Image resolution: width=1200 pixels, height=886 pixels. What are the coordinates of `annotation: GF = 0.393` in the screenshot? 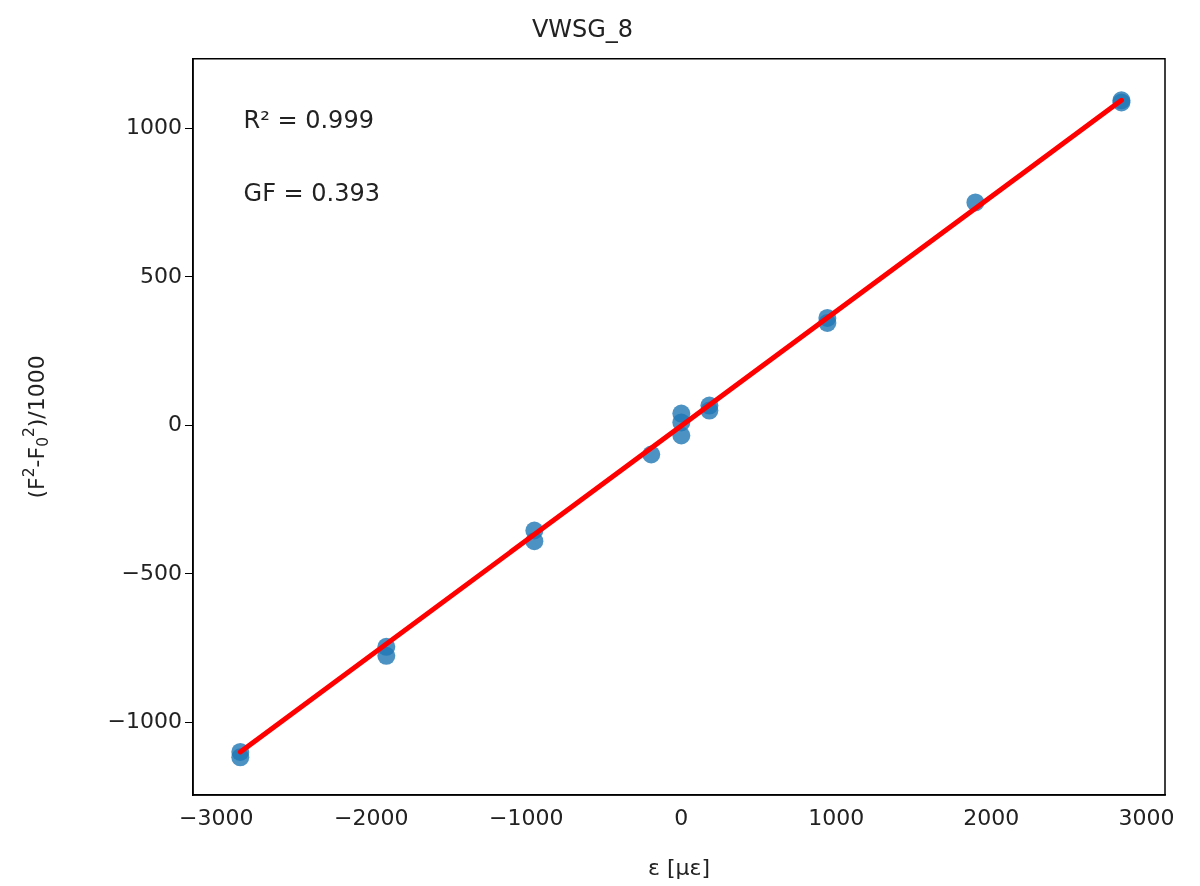 It's located at (312, 193).